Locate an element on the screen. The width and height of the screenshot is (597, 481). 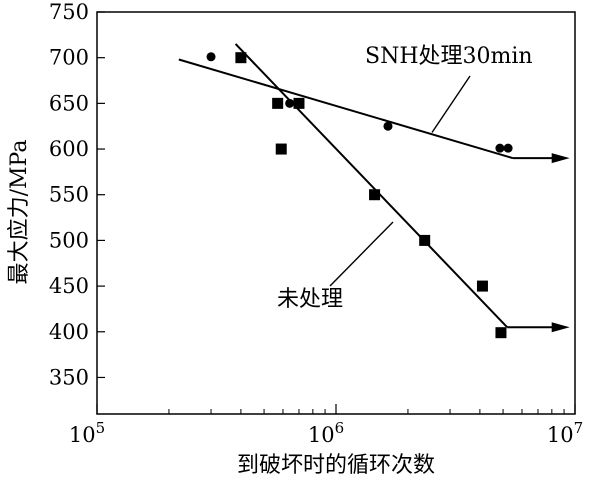
y-tick-label-400: 400 is located at coordinates (69, 332).